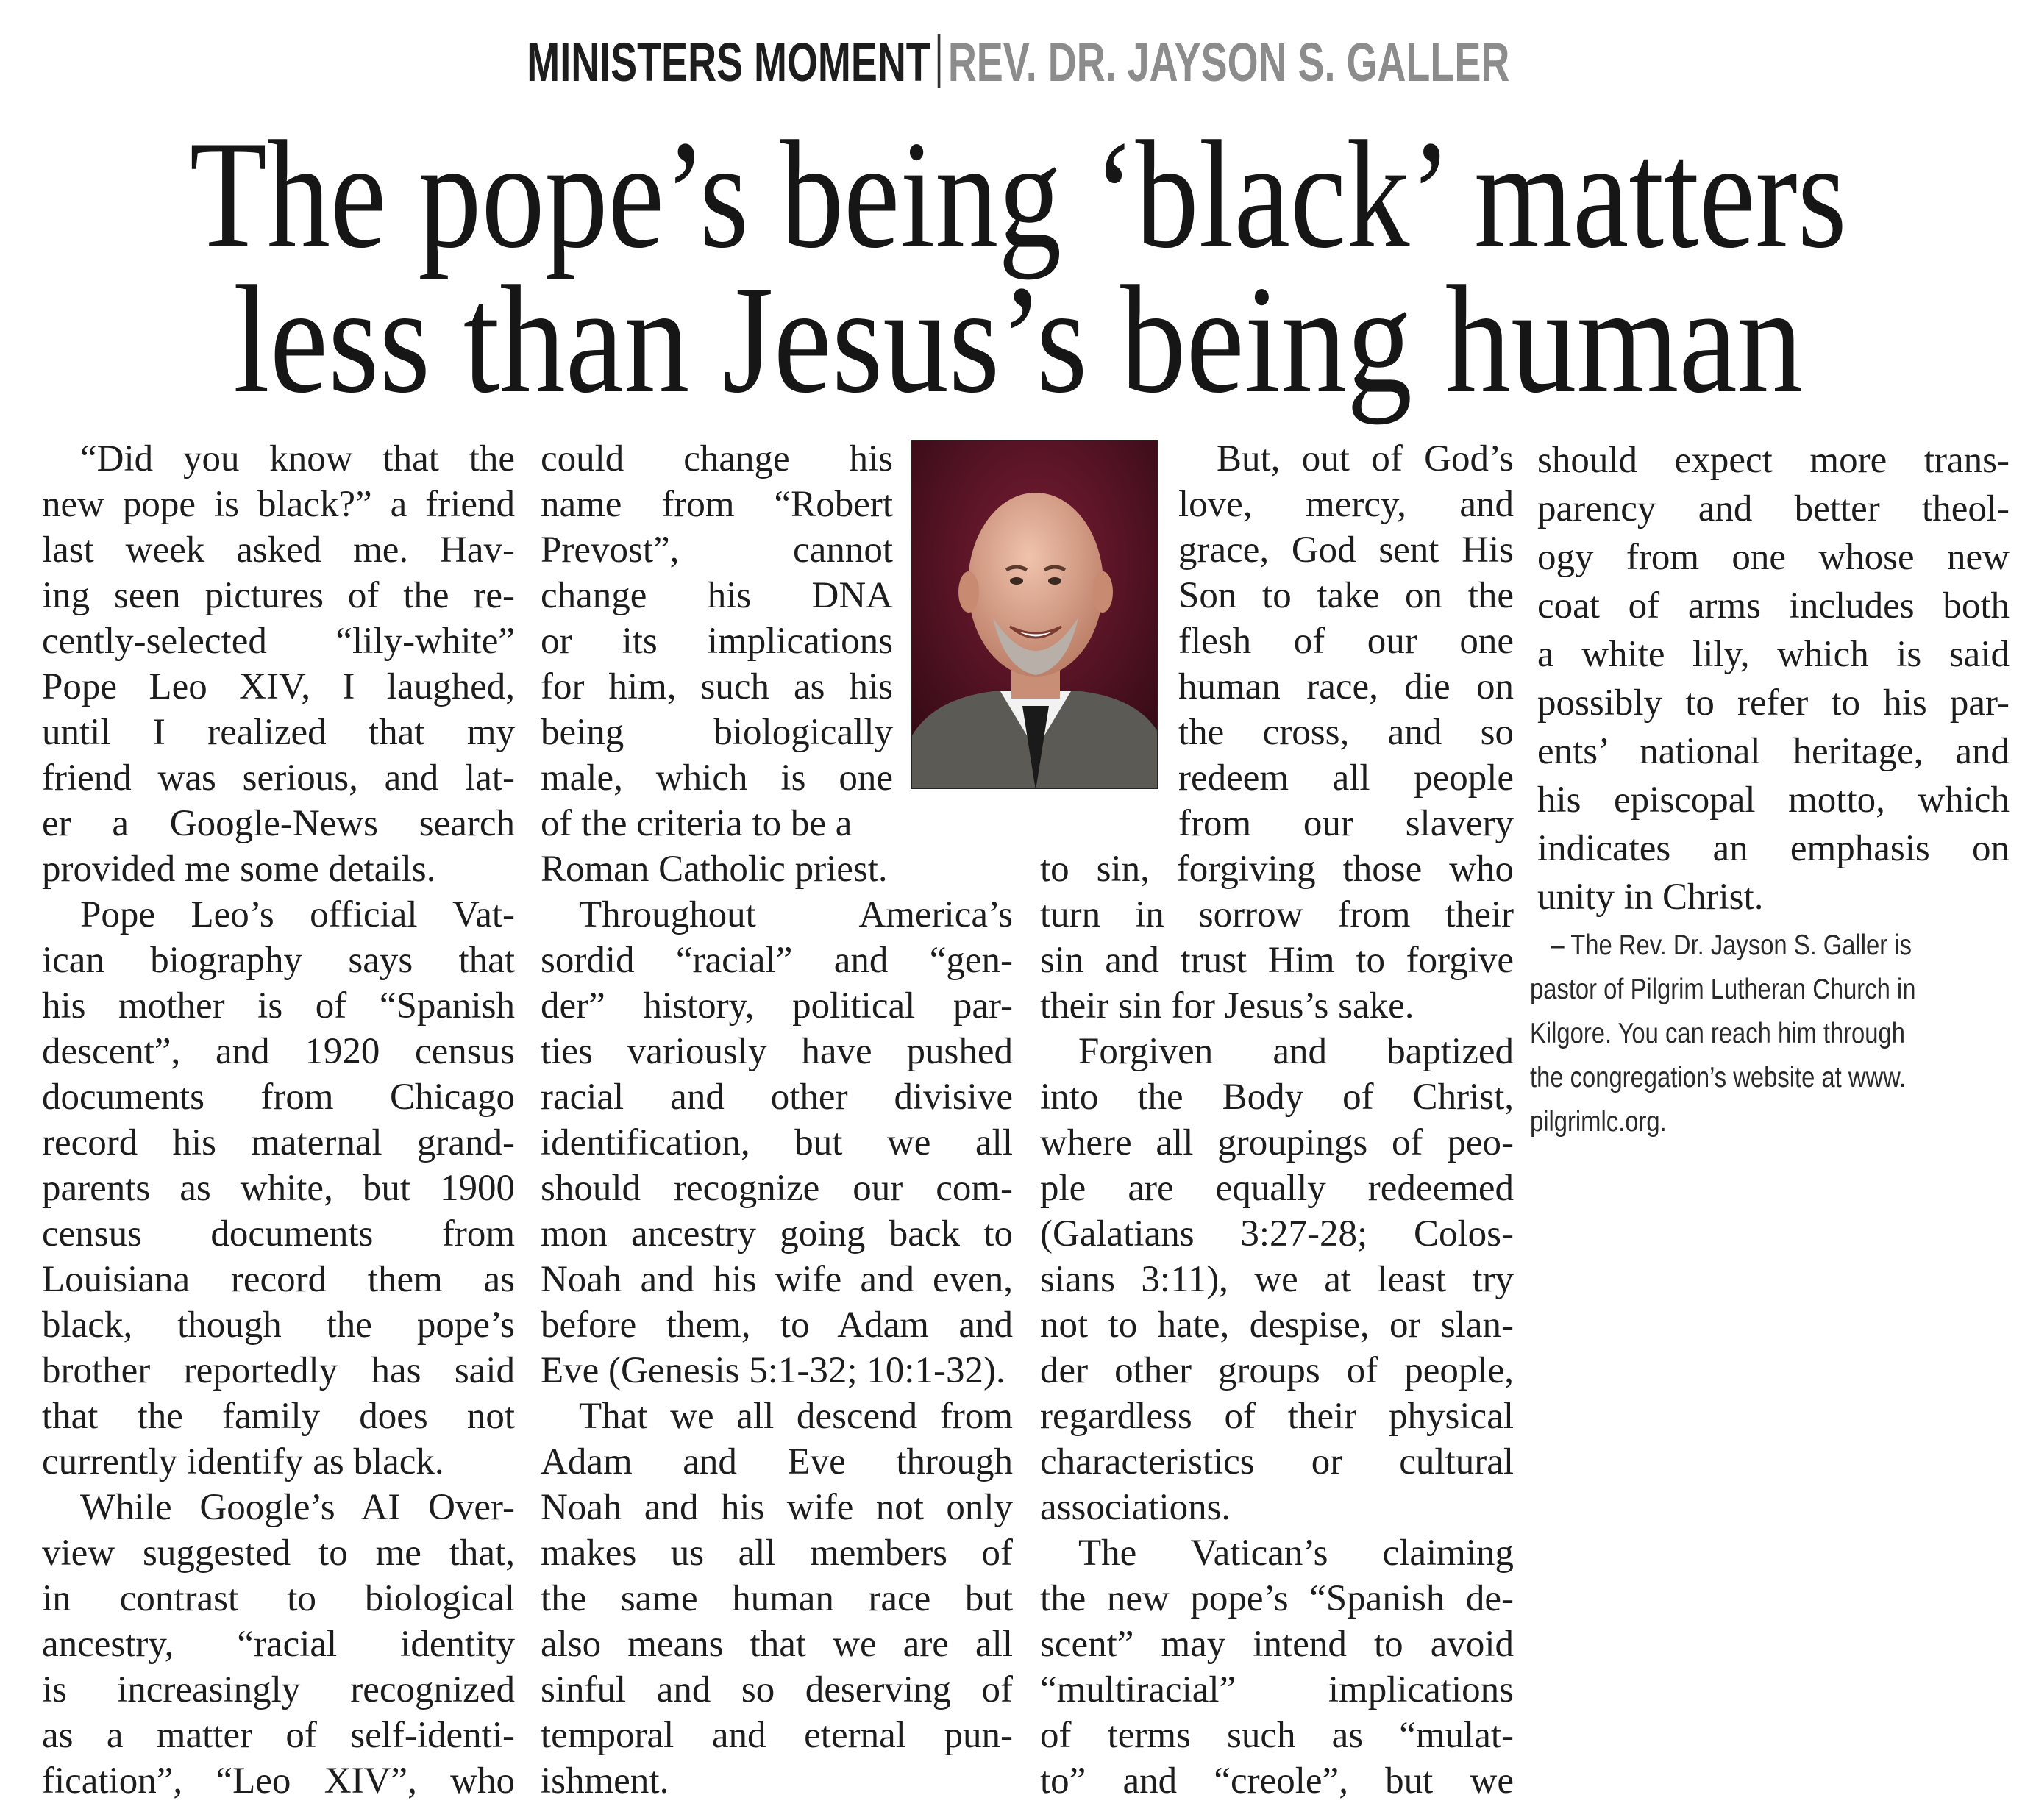  What do you see at coordinates (1346, 550) in the screenshot?
I see `text-line: grace, God sent His` at bounding box center [1346, 550].